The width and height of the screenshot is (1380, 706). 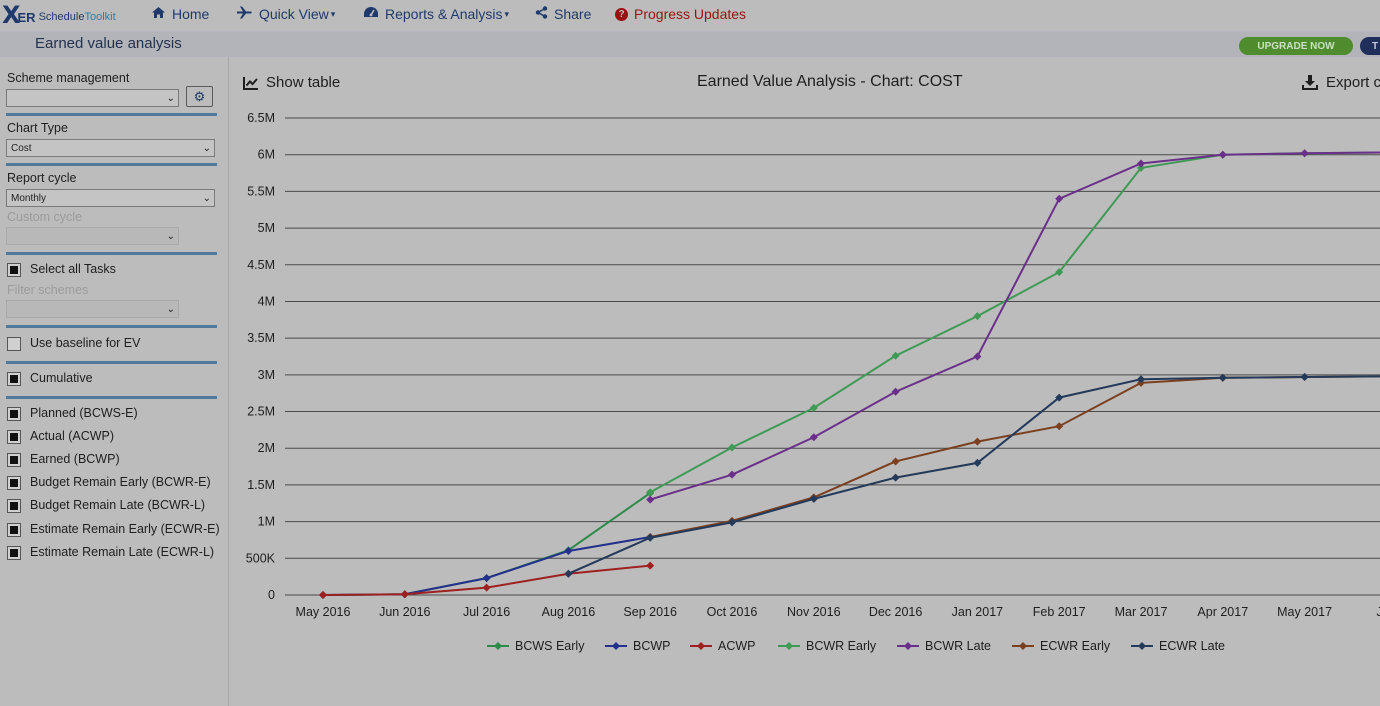 I want to click on nav-home: Home, so click(x=180, y=14).